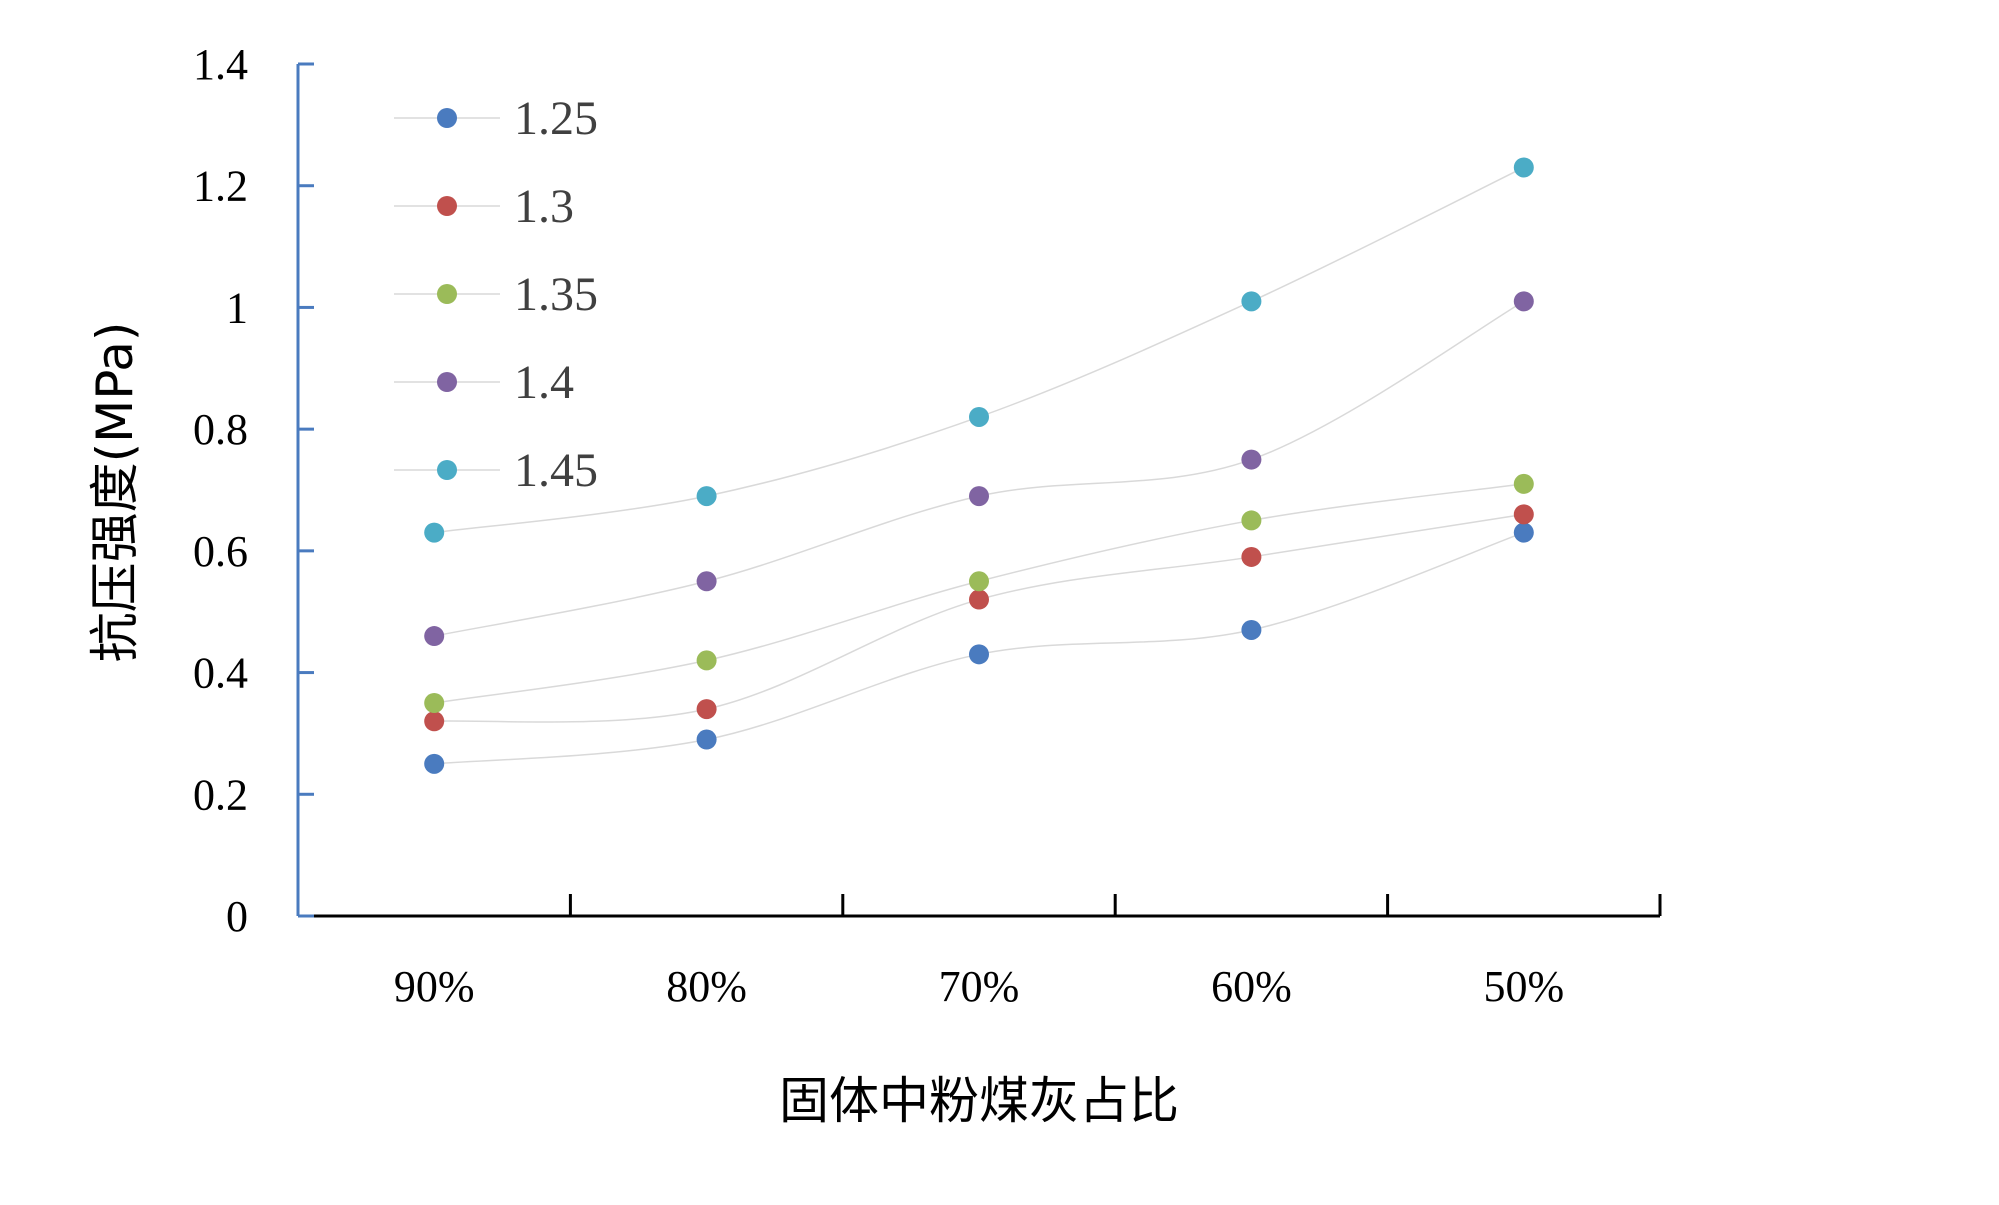  What do you see at coordinates (220, 186) in the screenshot?
I see `y-tick-label: 1.2` at bounding box center [220, 186].